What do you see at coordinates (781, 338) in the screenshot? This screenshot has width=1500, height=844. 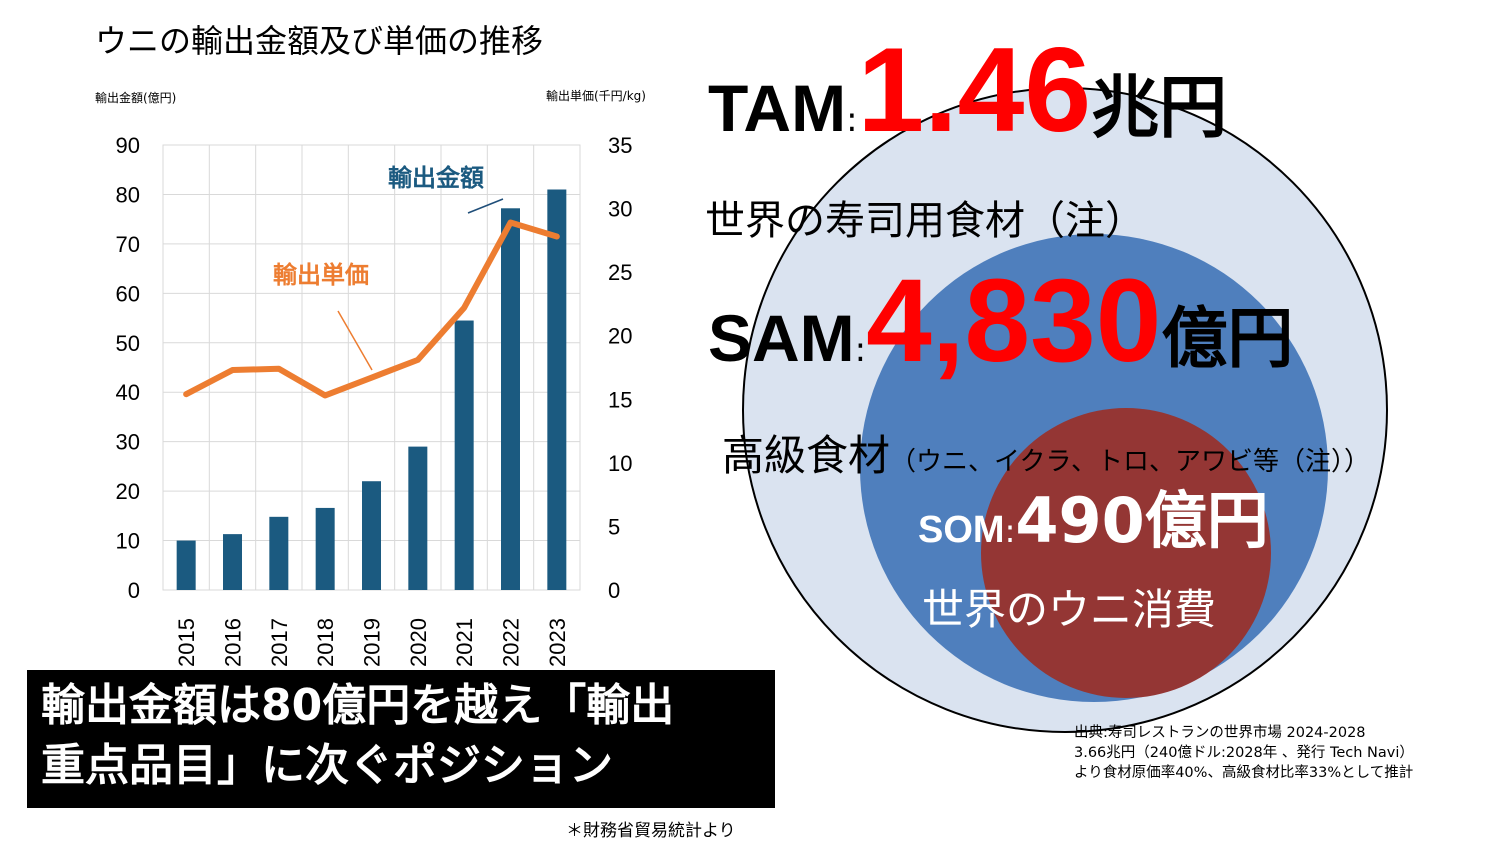 I see `sam-label: SAM` at bounding box center [781, 338].